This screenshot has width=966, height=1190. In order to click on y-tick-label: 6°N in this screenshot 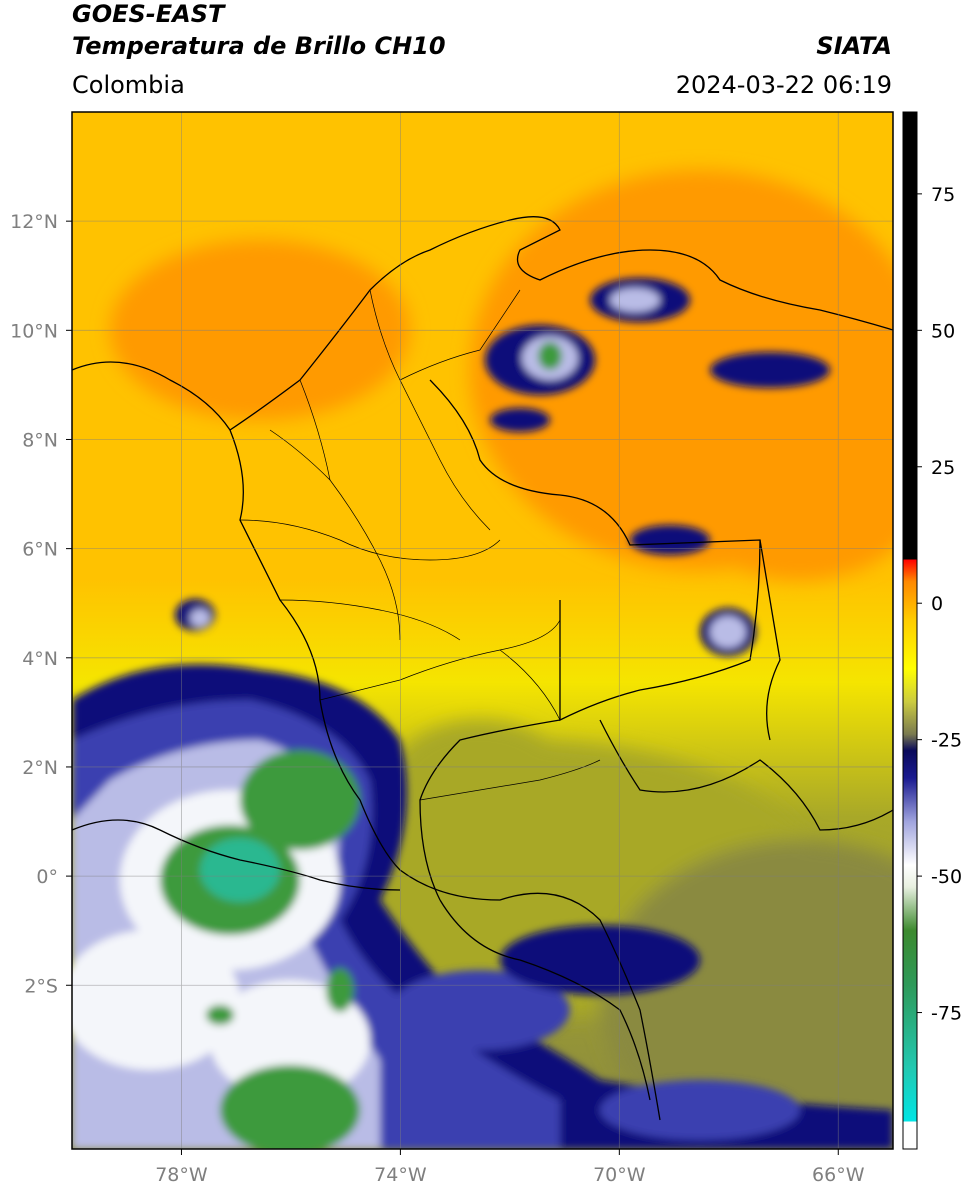, I will do `click(40, 550)`.